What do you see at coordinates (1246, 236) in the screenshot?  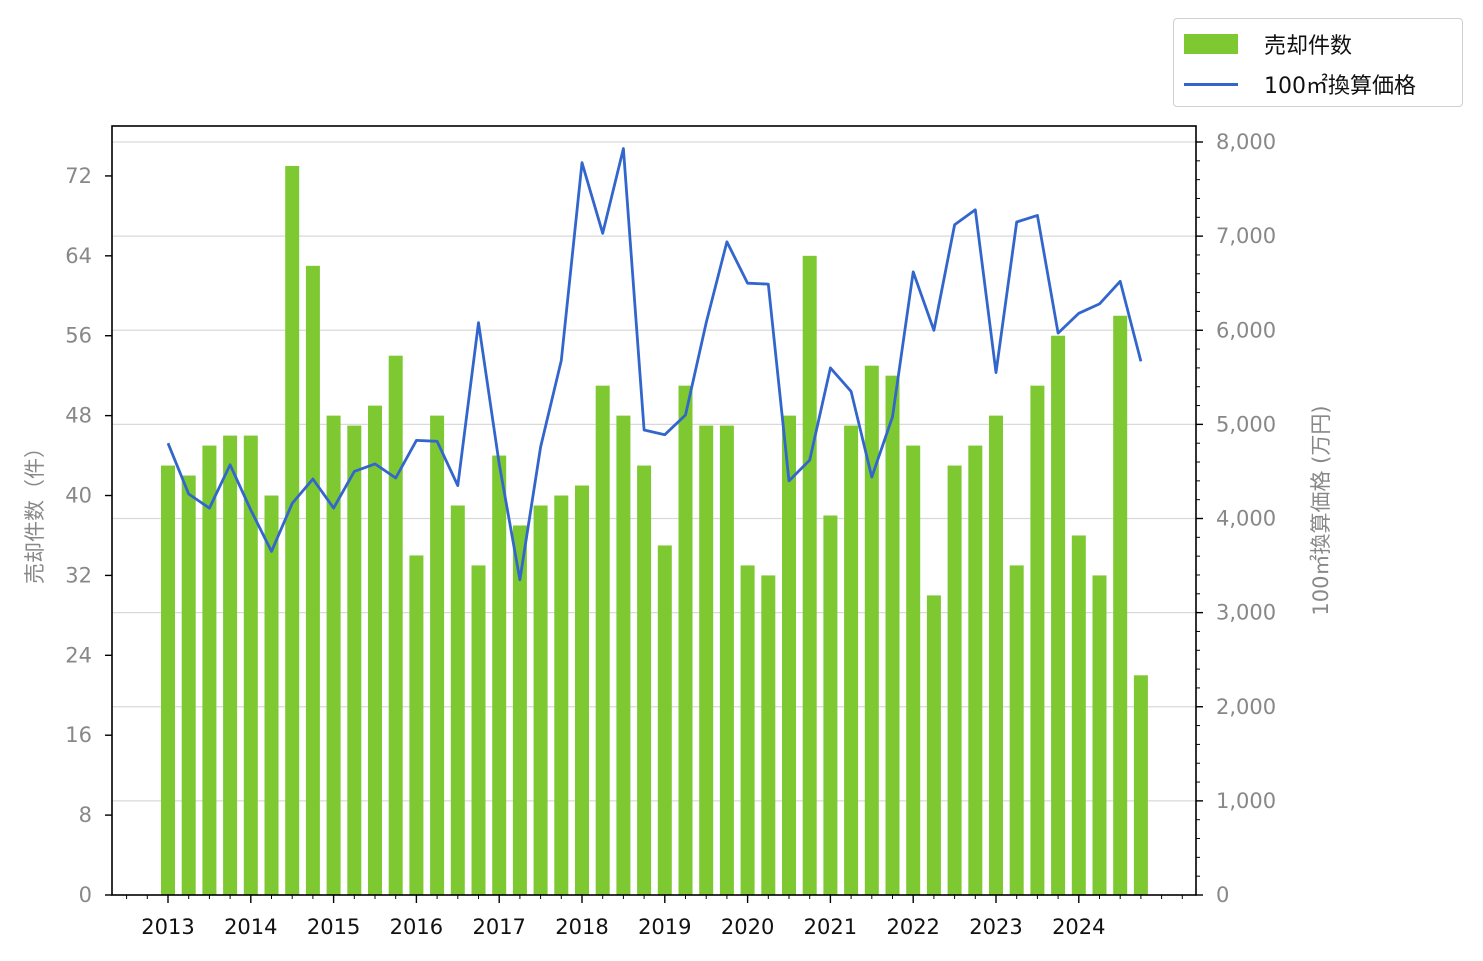 I see `right-tick-label: 7,000` at bounding box center [1246, 236].